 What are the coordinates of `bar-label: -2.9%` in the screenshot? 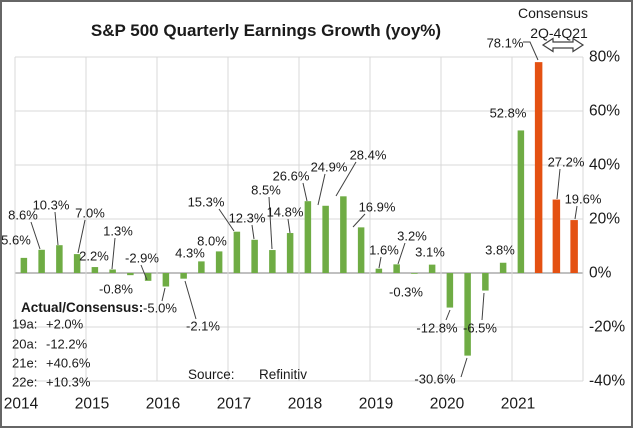 It's located at (142, 258).